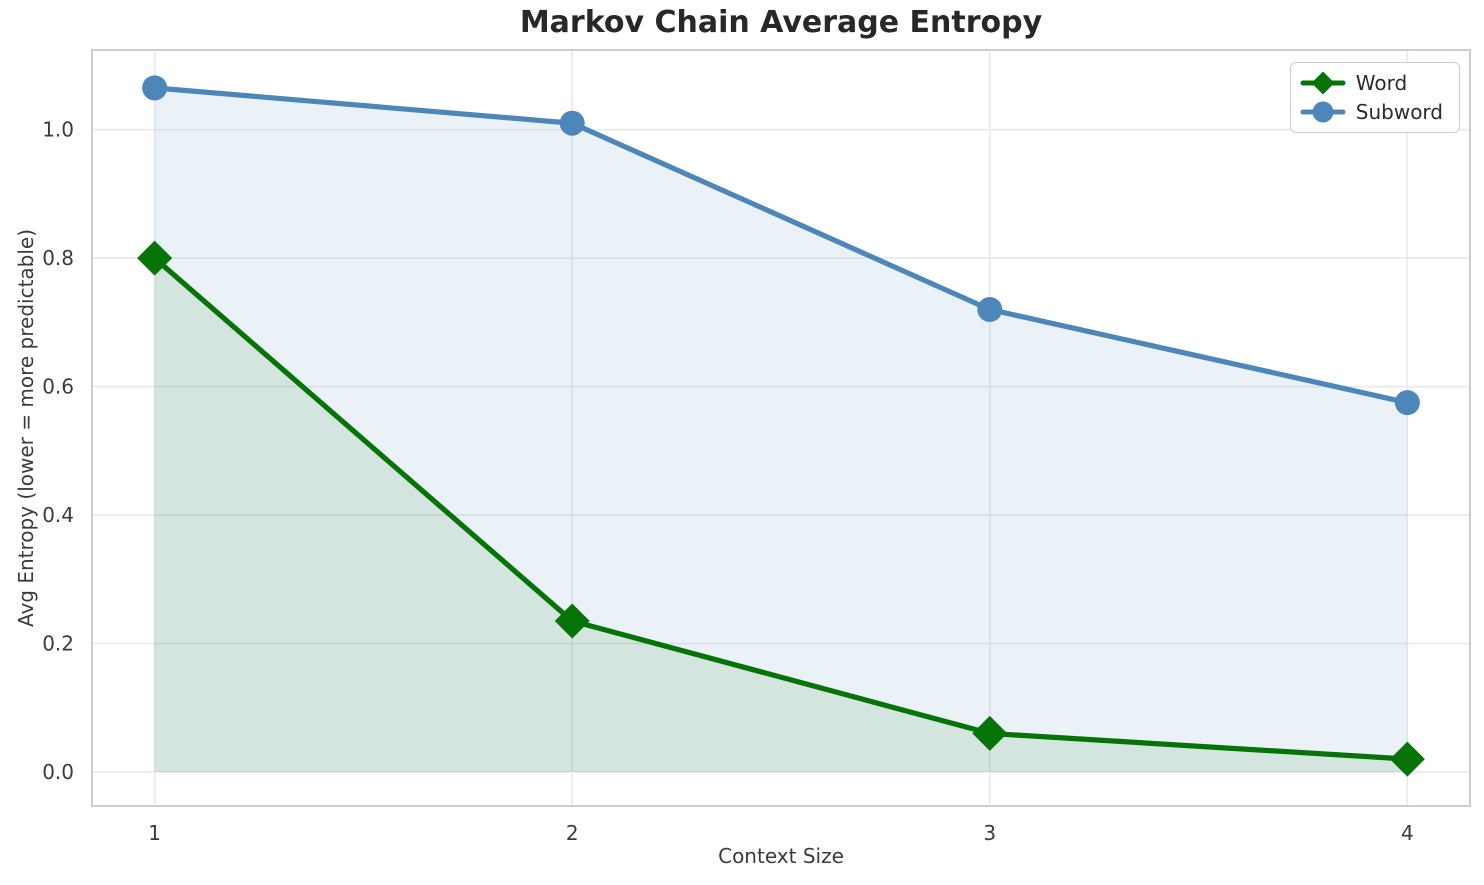 The image size is (1484, 885). I want to click on y-tick-label: 0.4, so click(58, 515).